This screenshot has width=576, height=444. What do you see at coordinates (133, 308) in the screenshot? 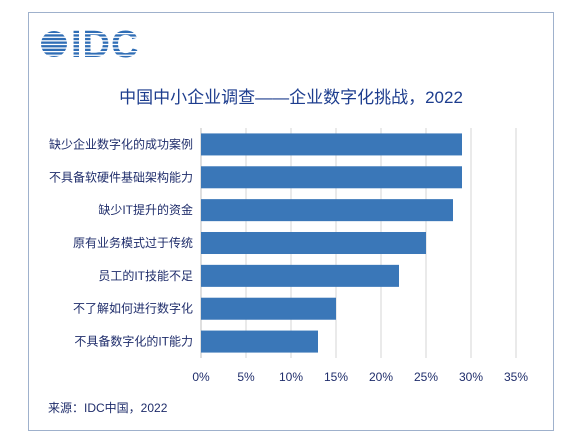
I see `category-label: 不了解如何进行数字化` at bounding box center [133, 308].